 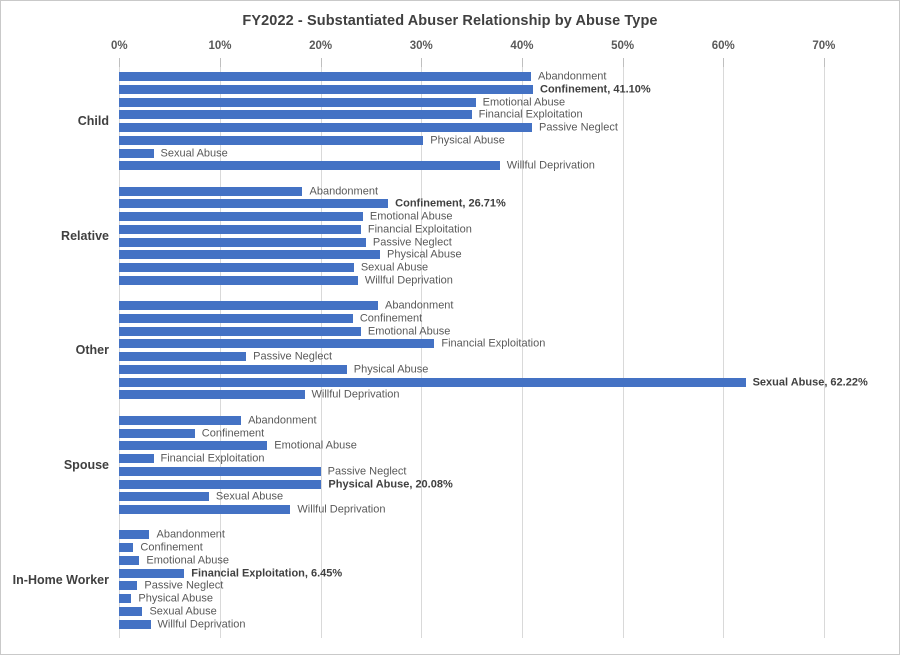 What do you see at coordinates (92, 350) in the screenshot?
I see `category-label: Other` at bounding box center [92, 350].